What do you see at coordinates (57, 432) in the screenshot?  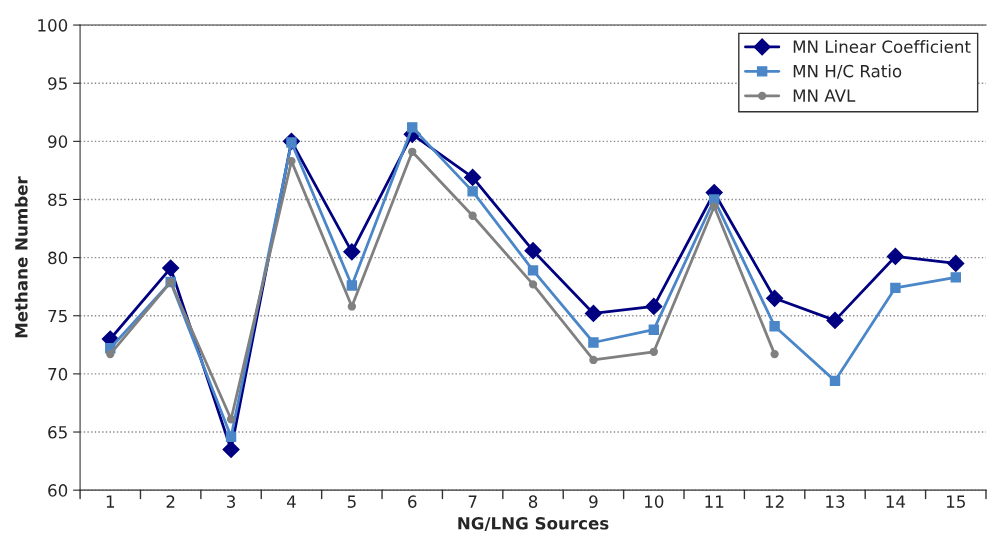 I see `y-tick-label: 65` at bounding box center [57, 432].